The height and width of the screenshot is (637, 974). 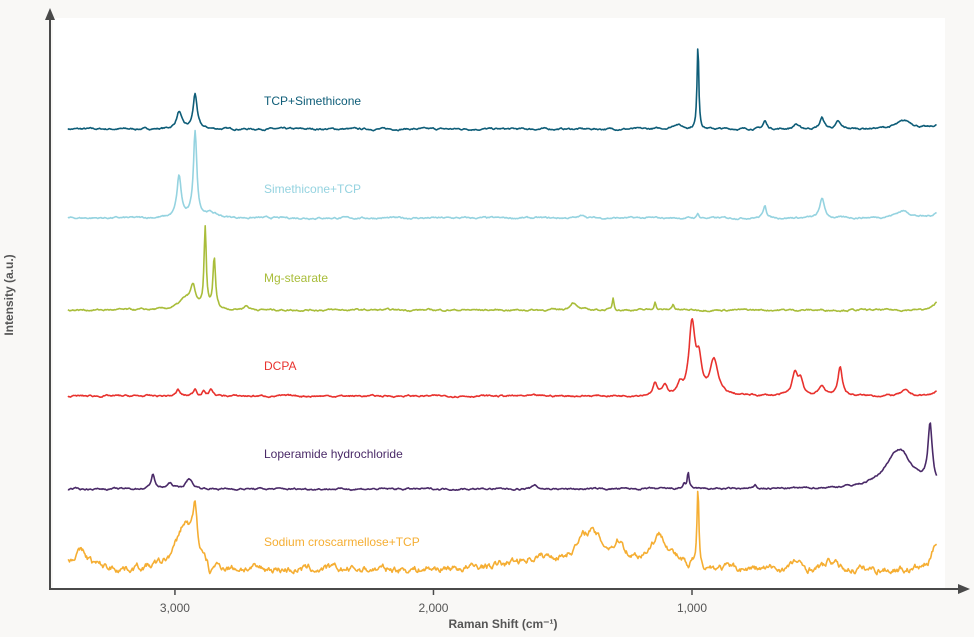 What do you see at coordinates (333, 454) in the screenshot?
I see `series-label: Loperamide hydrochloride` at bounding box center [333, 454].